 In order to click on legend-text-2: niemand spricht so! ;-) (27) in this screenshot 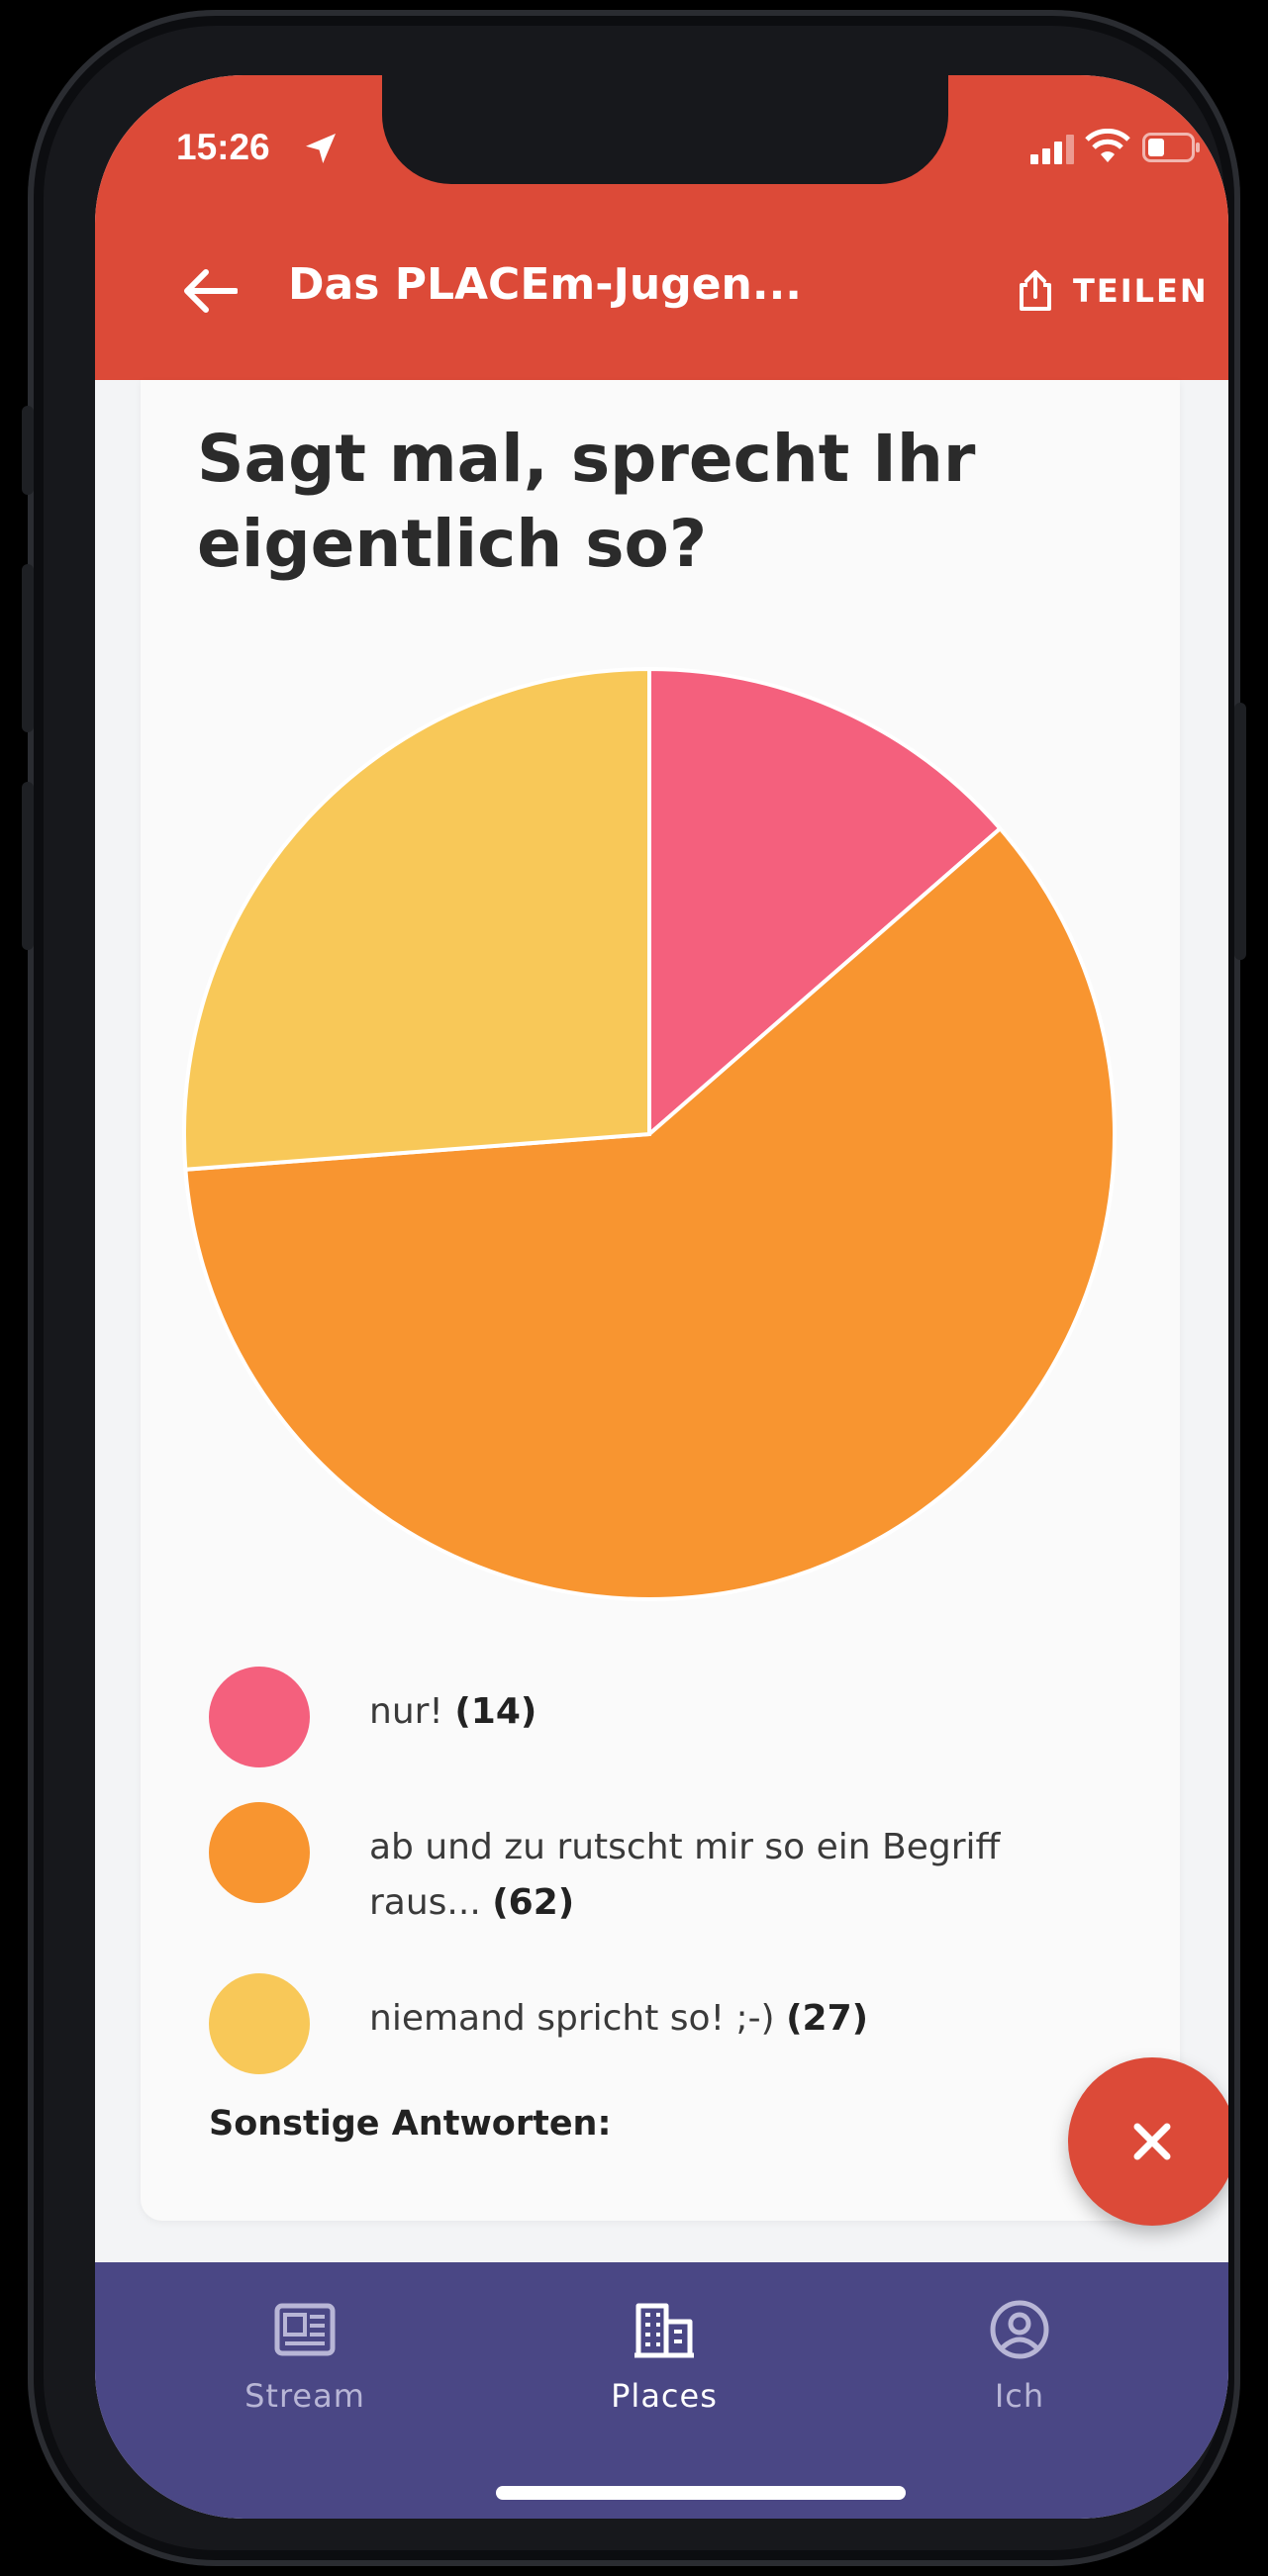, I will do `click(725, 2019)`.